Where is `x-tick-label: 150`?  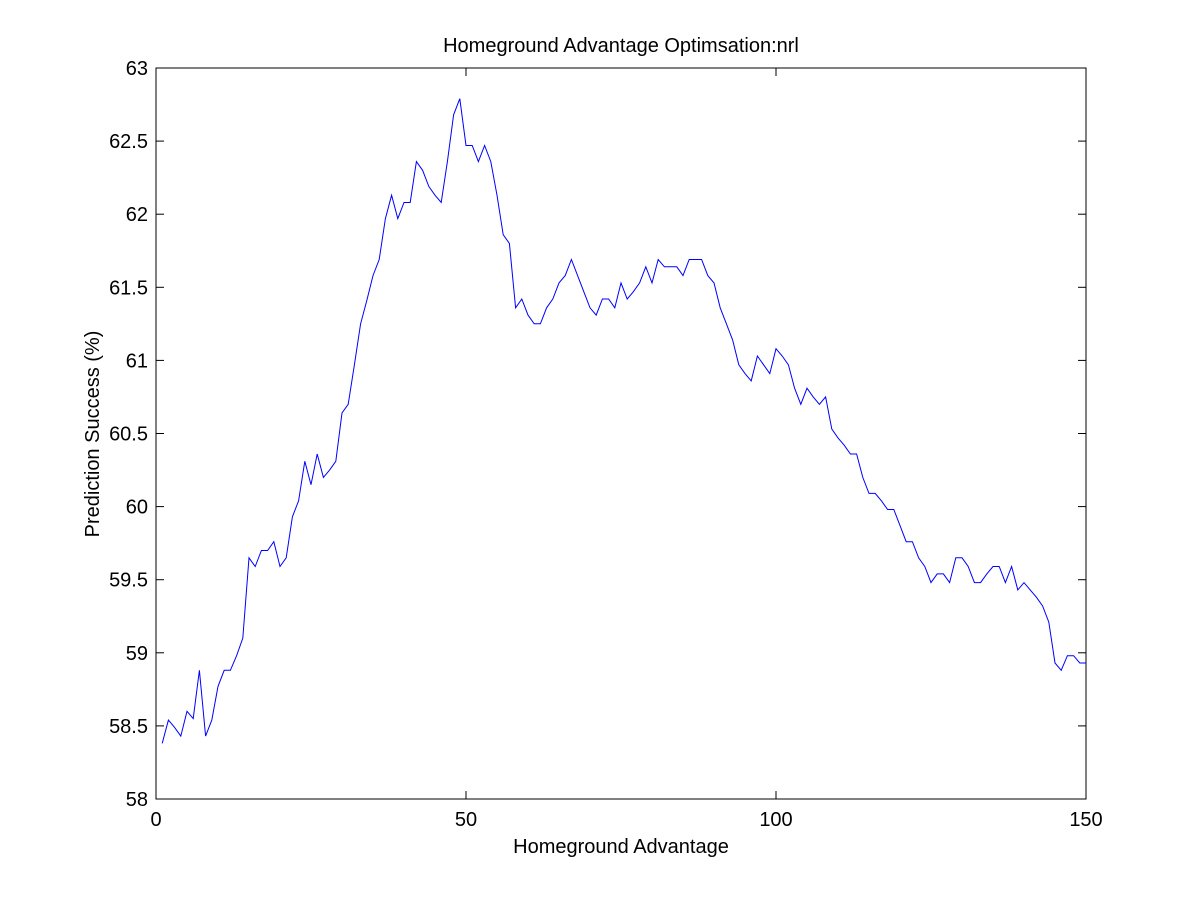
x-tick-label: 150 is located at coordinates (1085, 820).